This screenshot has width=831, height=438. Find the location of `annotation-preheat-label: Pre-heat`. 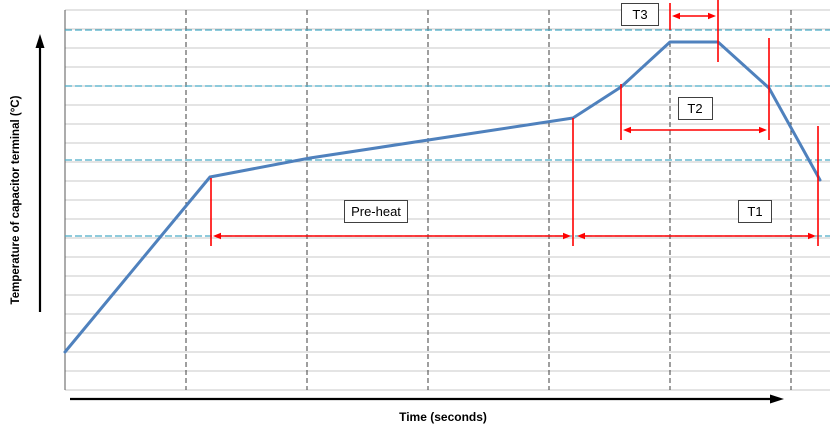

annotation-preheat-label: Pre-heat is located at coordinates (376, 211).